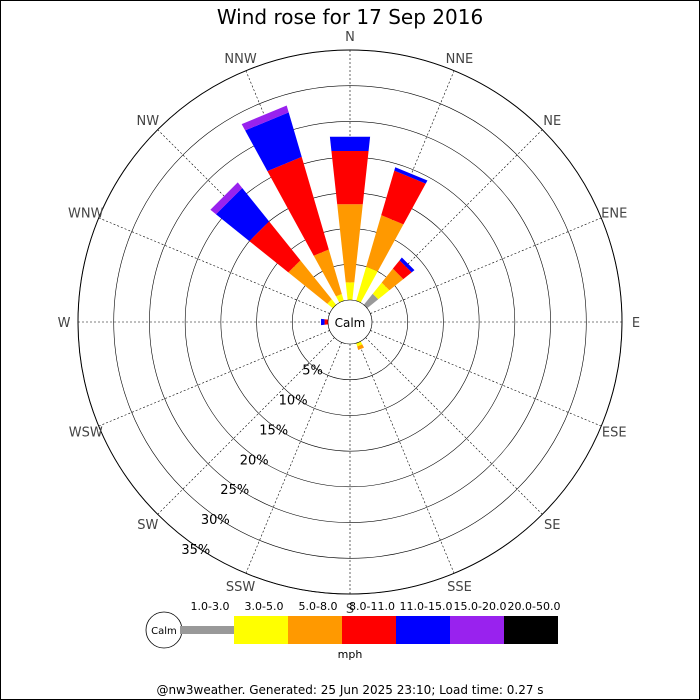  Describe the element at coordinates (367, 284) in the screenshot. I see `bar-nne-3.0-5.0` at that location.